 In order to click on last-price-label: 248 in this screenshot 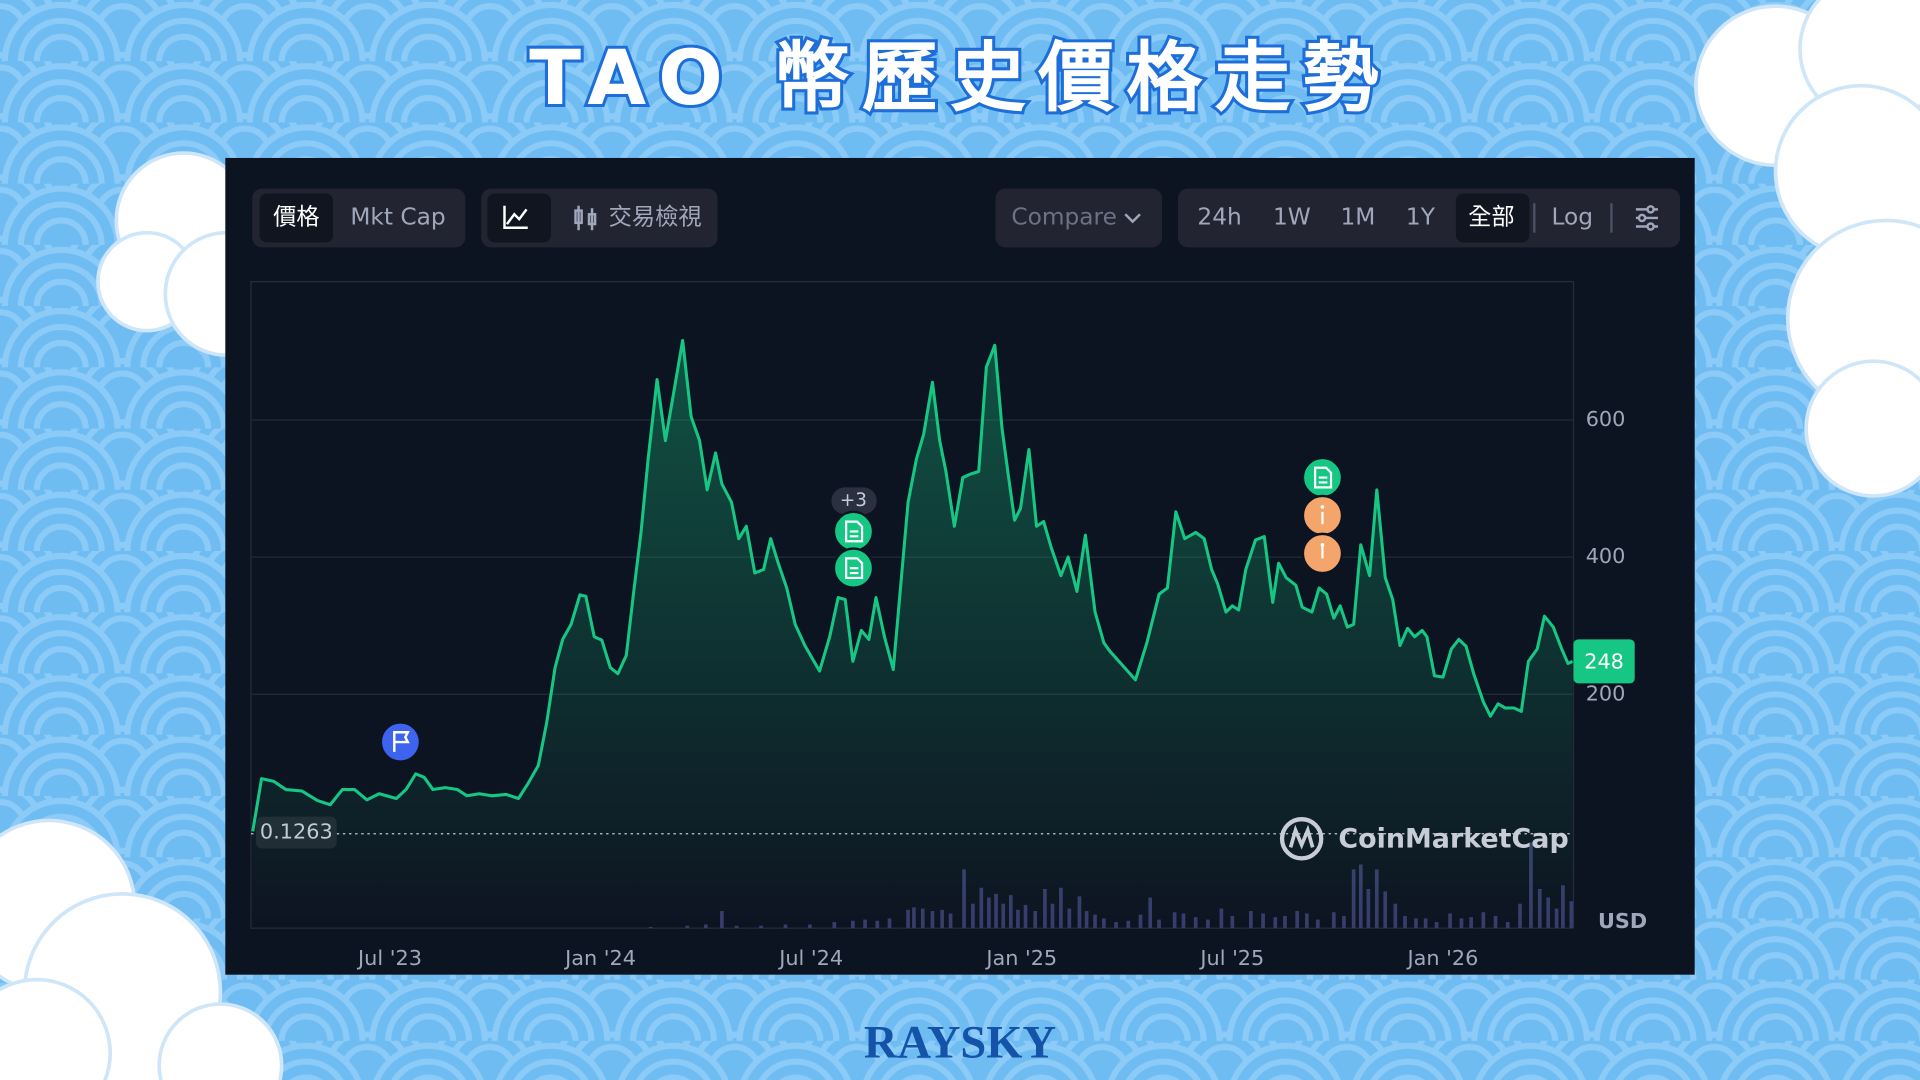, I will do `click(1604, 662)`.